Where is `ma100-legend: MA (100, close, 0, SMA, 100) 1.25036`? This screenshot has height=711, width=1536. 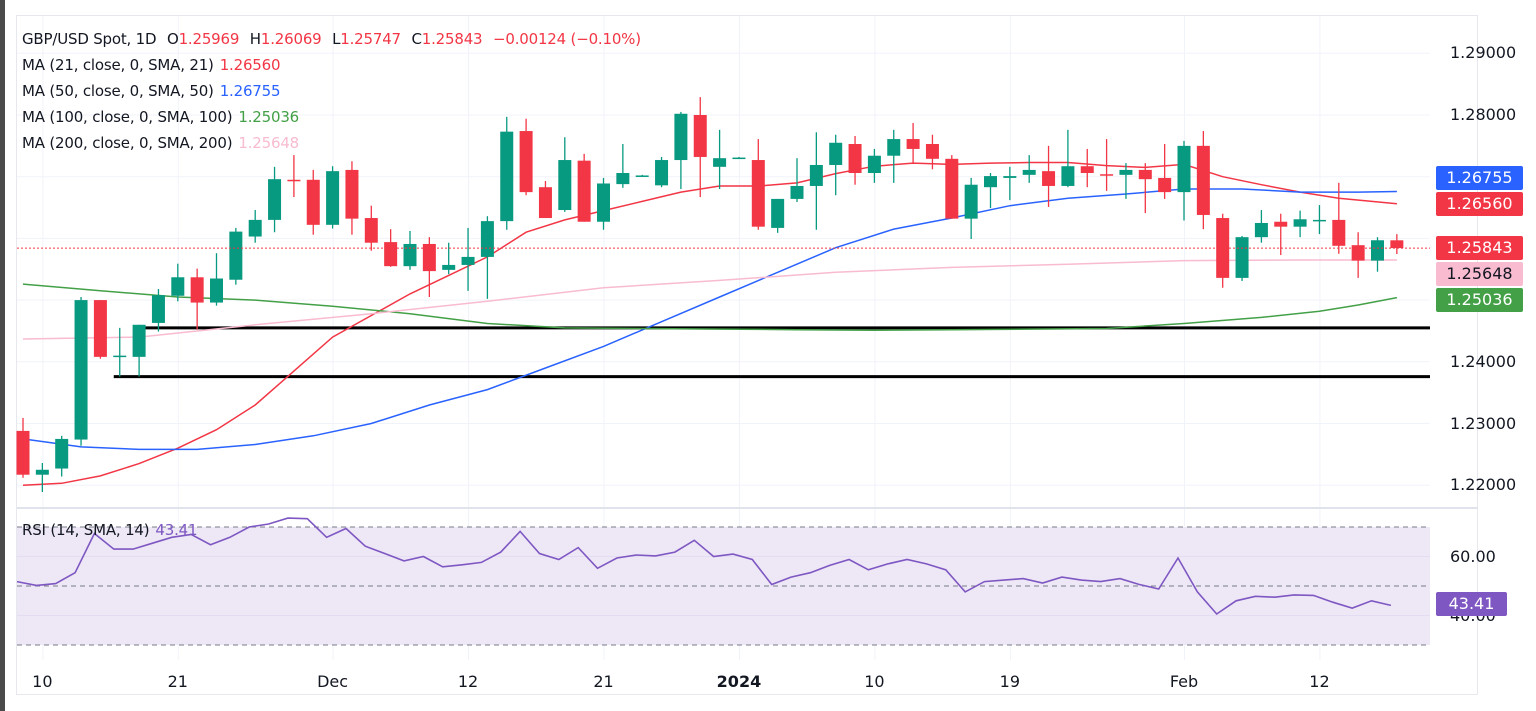
ma100-legend: MA (100, close, 0, SMA, 100) 1.25036 is located at coordinates (160, 117).